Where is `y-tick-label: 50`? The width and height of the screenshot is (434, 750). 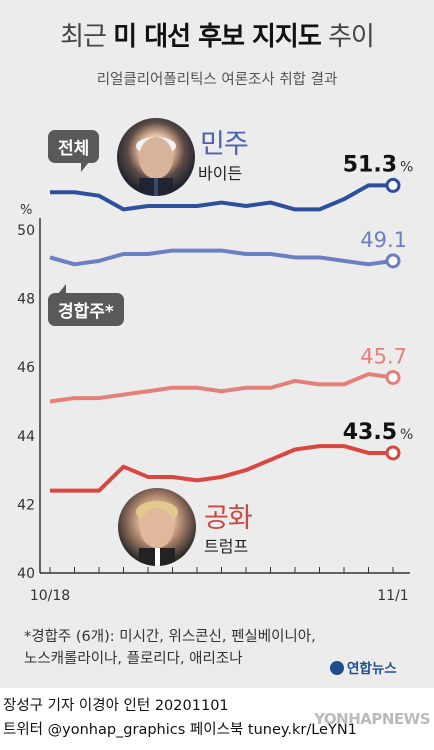 y-tick-label: 50 is located at coordinates (26, 231).